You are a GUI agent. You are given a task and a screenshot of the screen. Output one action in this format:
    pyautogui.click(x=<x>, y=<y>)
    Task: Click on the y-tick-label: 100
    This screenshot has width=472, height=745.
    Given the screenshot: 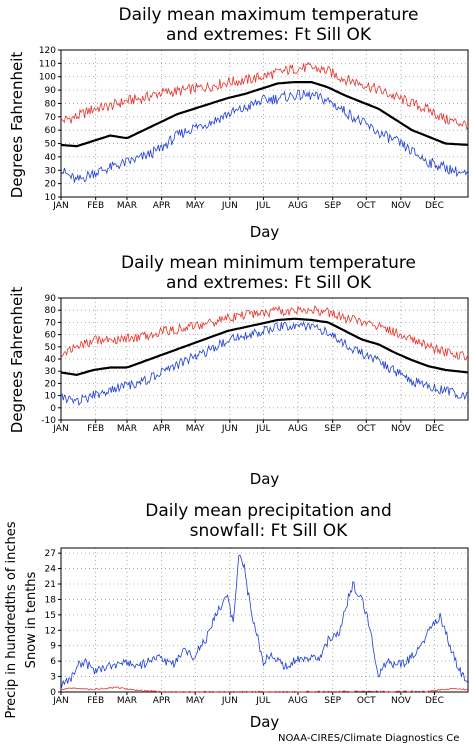 What is the action you would take?
    pyautogui.click(x=47, y=78)
    